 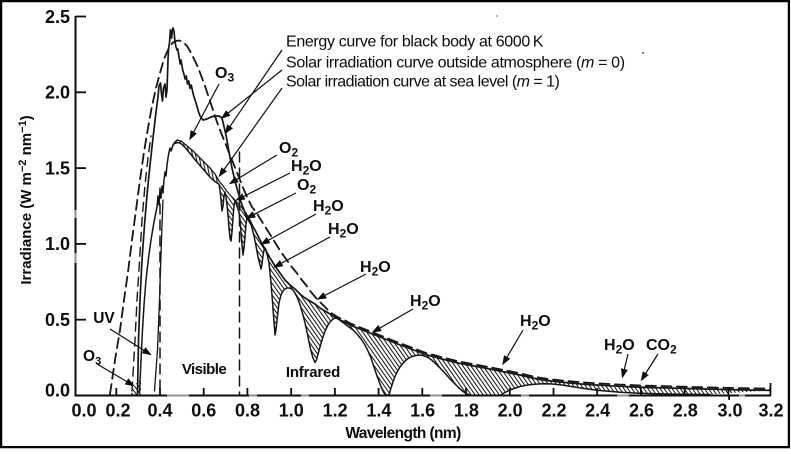 I want to click on svg-text: 2.8, so click(x=685, y=411).